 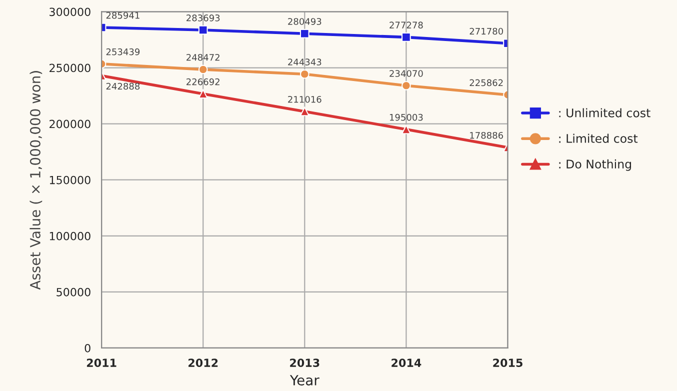 I want to click on y-tick-label: 250000, so click(x=70, y=68).